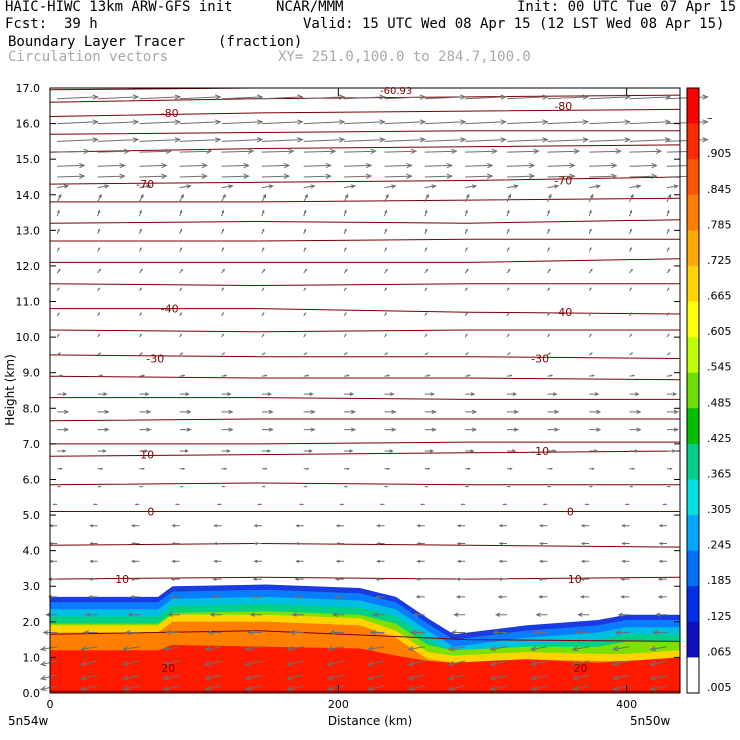  I want to click on isotherm-label: -70, so click(145, 184).